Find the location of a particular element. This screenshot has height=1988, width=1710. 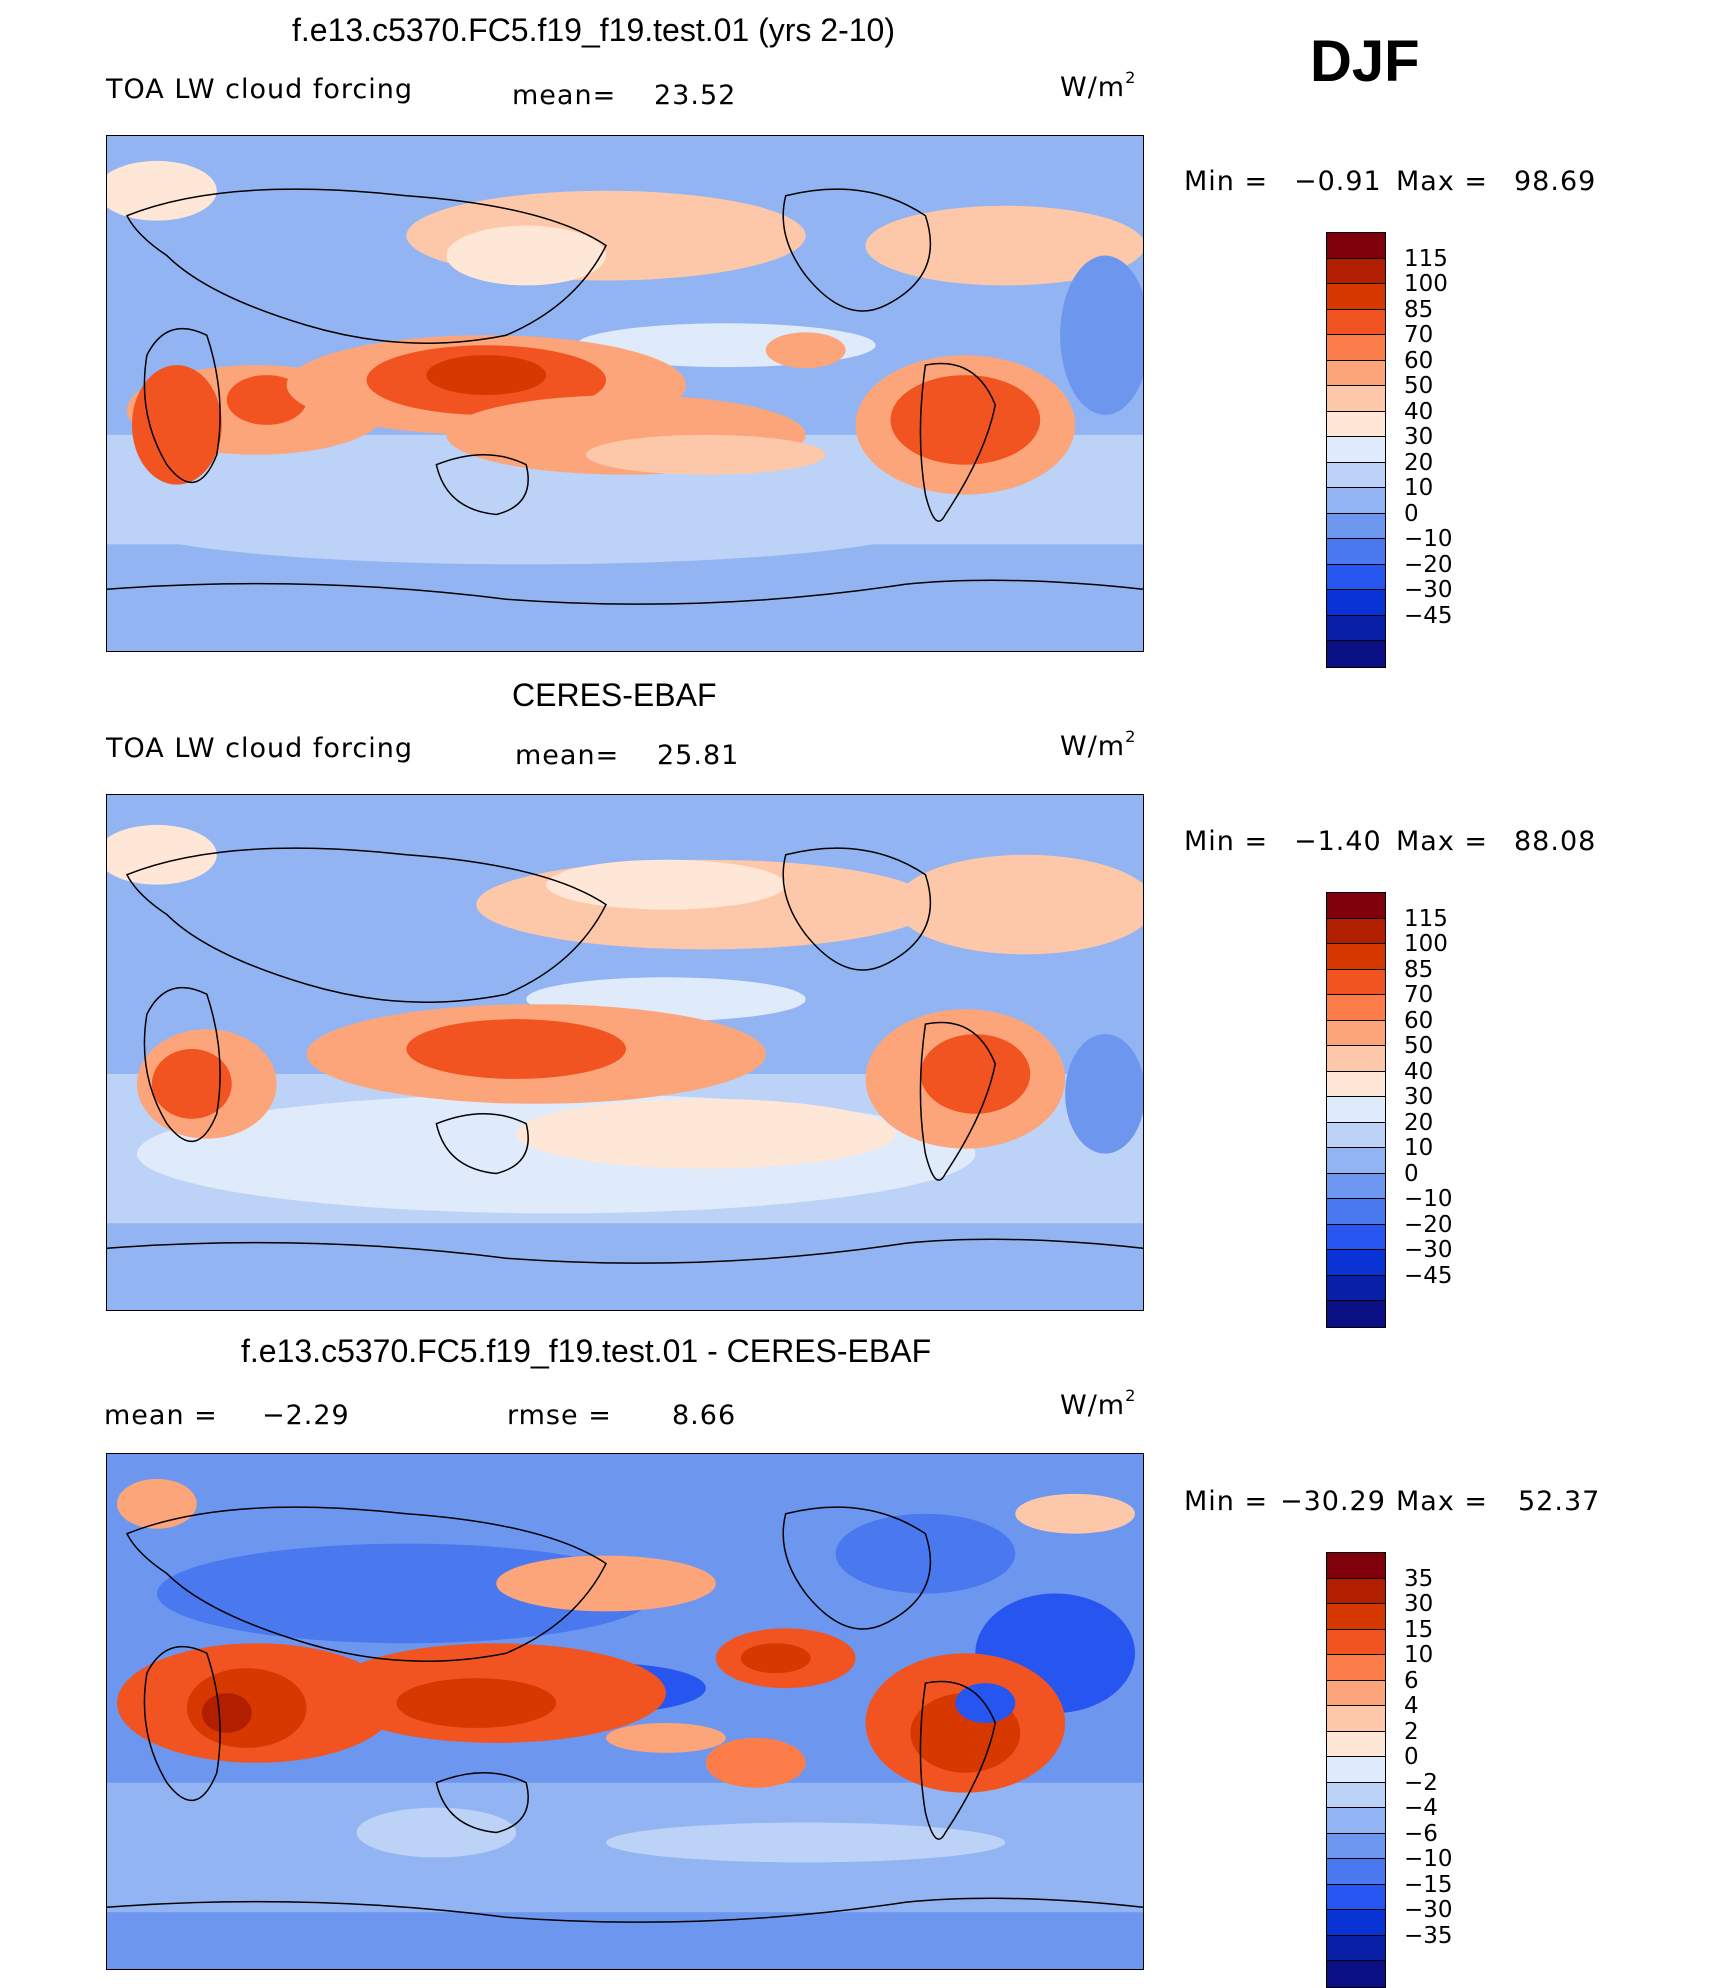

colorbar-tick-label: −4 is located at coordinates (1421, 1808).